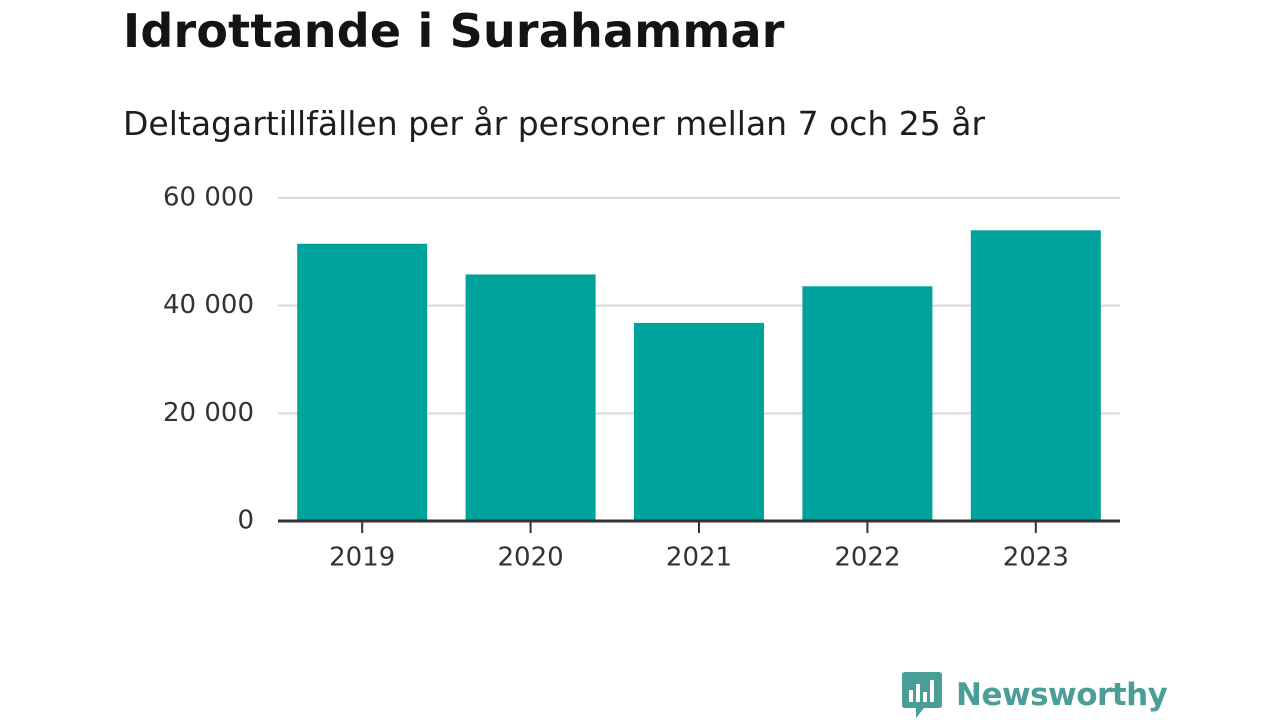 This screenshot has width=1280, height=720. I want to click on x-tick-label: 2020, so click(531, 558).